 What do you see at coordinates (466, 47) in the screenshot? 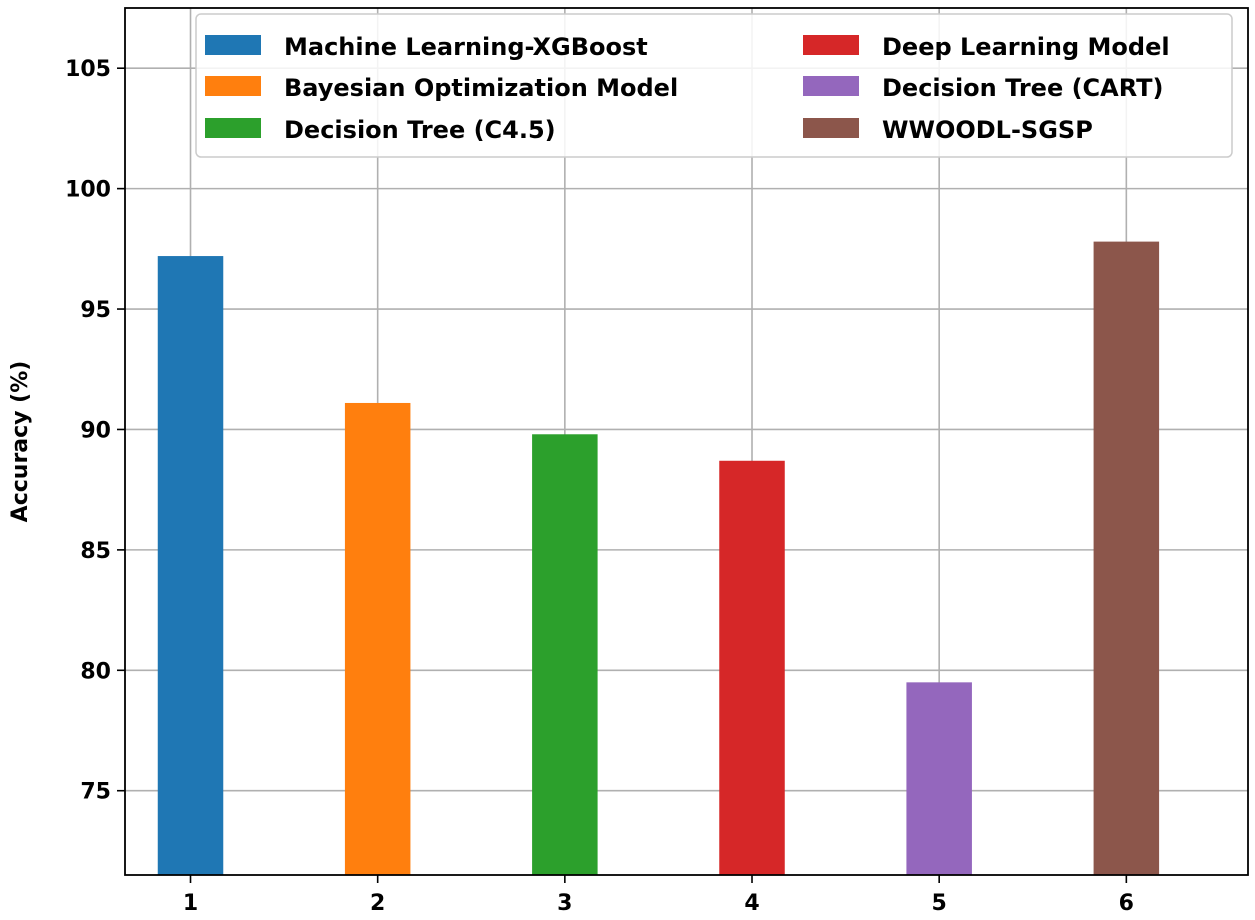
I see `legend-label-1: Machine Learning-XGBoost` at bounding box center [466, 47].